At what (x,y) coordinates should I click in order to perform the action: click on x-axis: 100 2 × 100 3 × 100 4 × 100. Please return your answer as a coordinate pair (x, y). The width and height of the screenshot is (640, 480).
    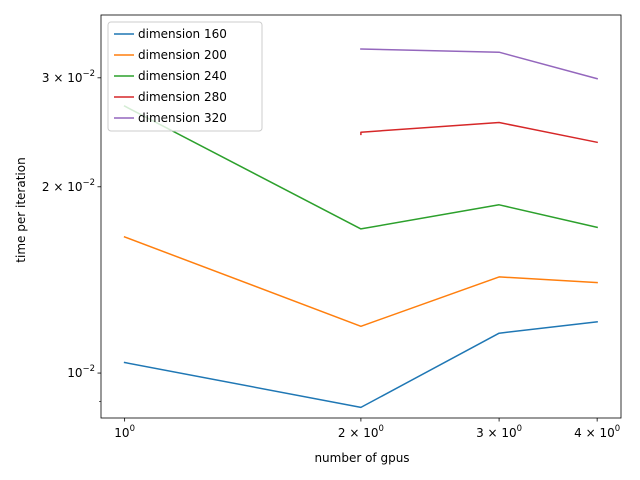
    Looking at the image, I should click on (367, 429).